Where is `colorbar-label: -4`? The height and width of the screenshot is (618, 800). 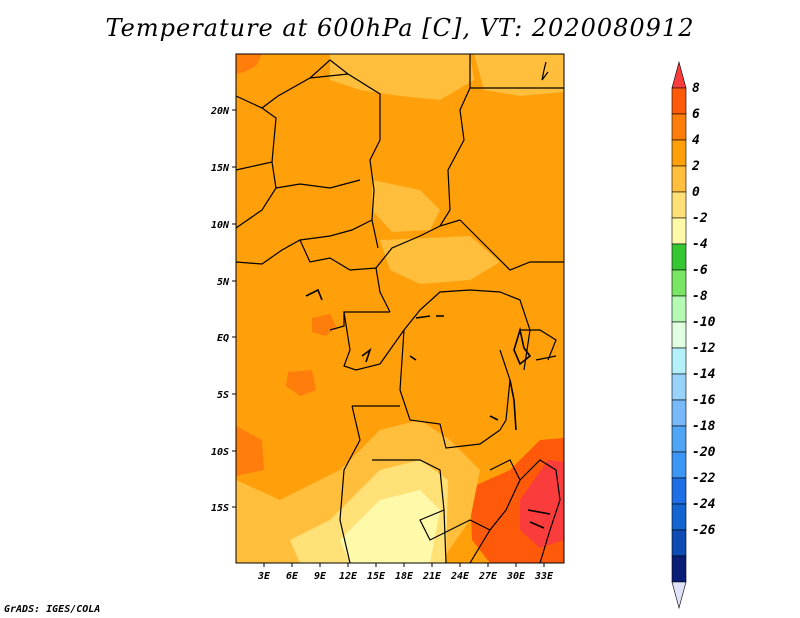 colorbar-label: -4 is located at coordinates (700, 244).